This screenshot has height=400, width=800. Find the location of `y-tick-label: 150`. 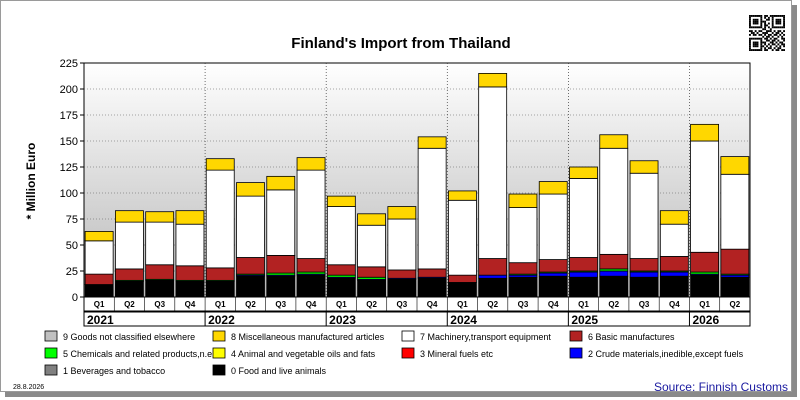

y-tick-label: 150 is located at coordinates (69, 142).